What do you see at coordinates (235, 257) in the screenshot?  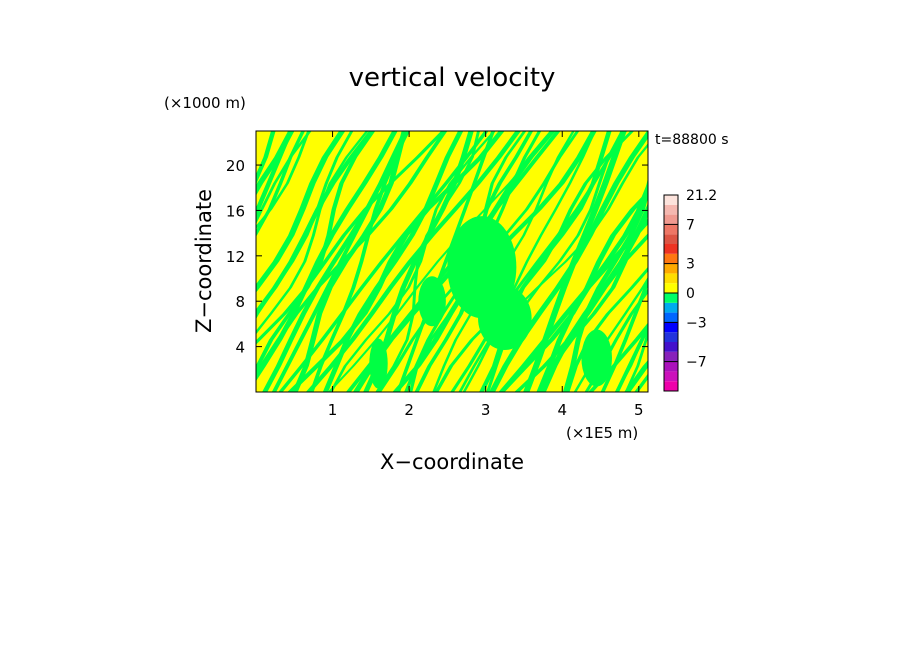 I see `y-tick-label: 12` at bounding box center [235, 257].